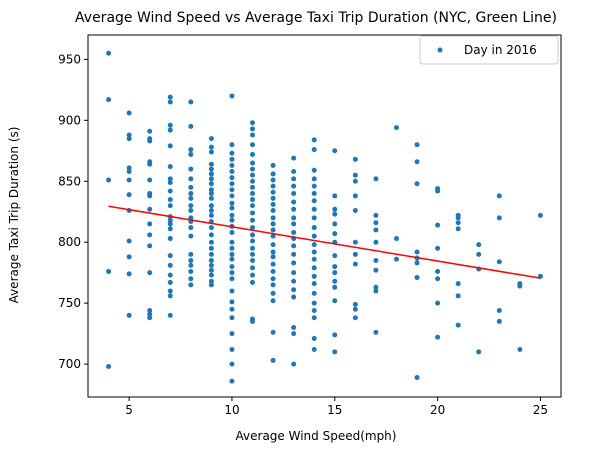 Image resolution: width=614 pixels, height=453 pixels. I want to click on x-tick-label: 25, so click(540, 410).